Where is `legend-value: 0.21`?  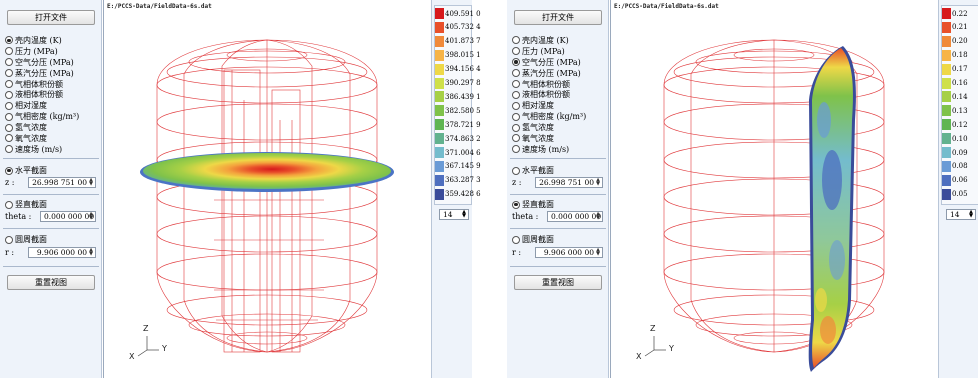 legend-value: 0.21 is located at coordinates (960, 27).